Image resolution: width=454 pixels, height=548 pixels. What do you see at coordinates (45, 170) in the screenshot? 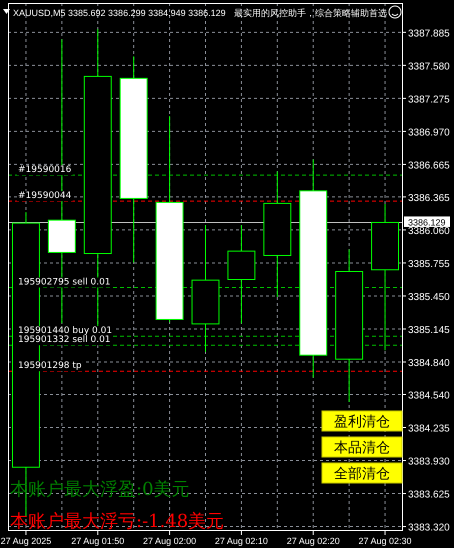
I see `annotation: #19590016` at bounding box center [45, 170].